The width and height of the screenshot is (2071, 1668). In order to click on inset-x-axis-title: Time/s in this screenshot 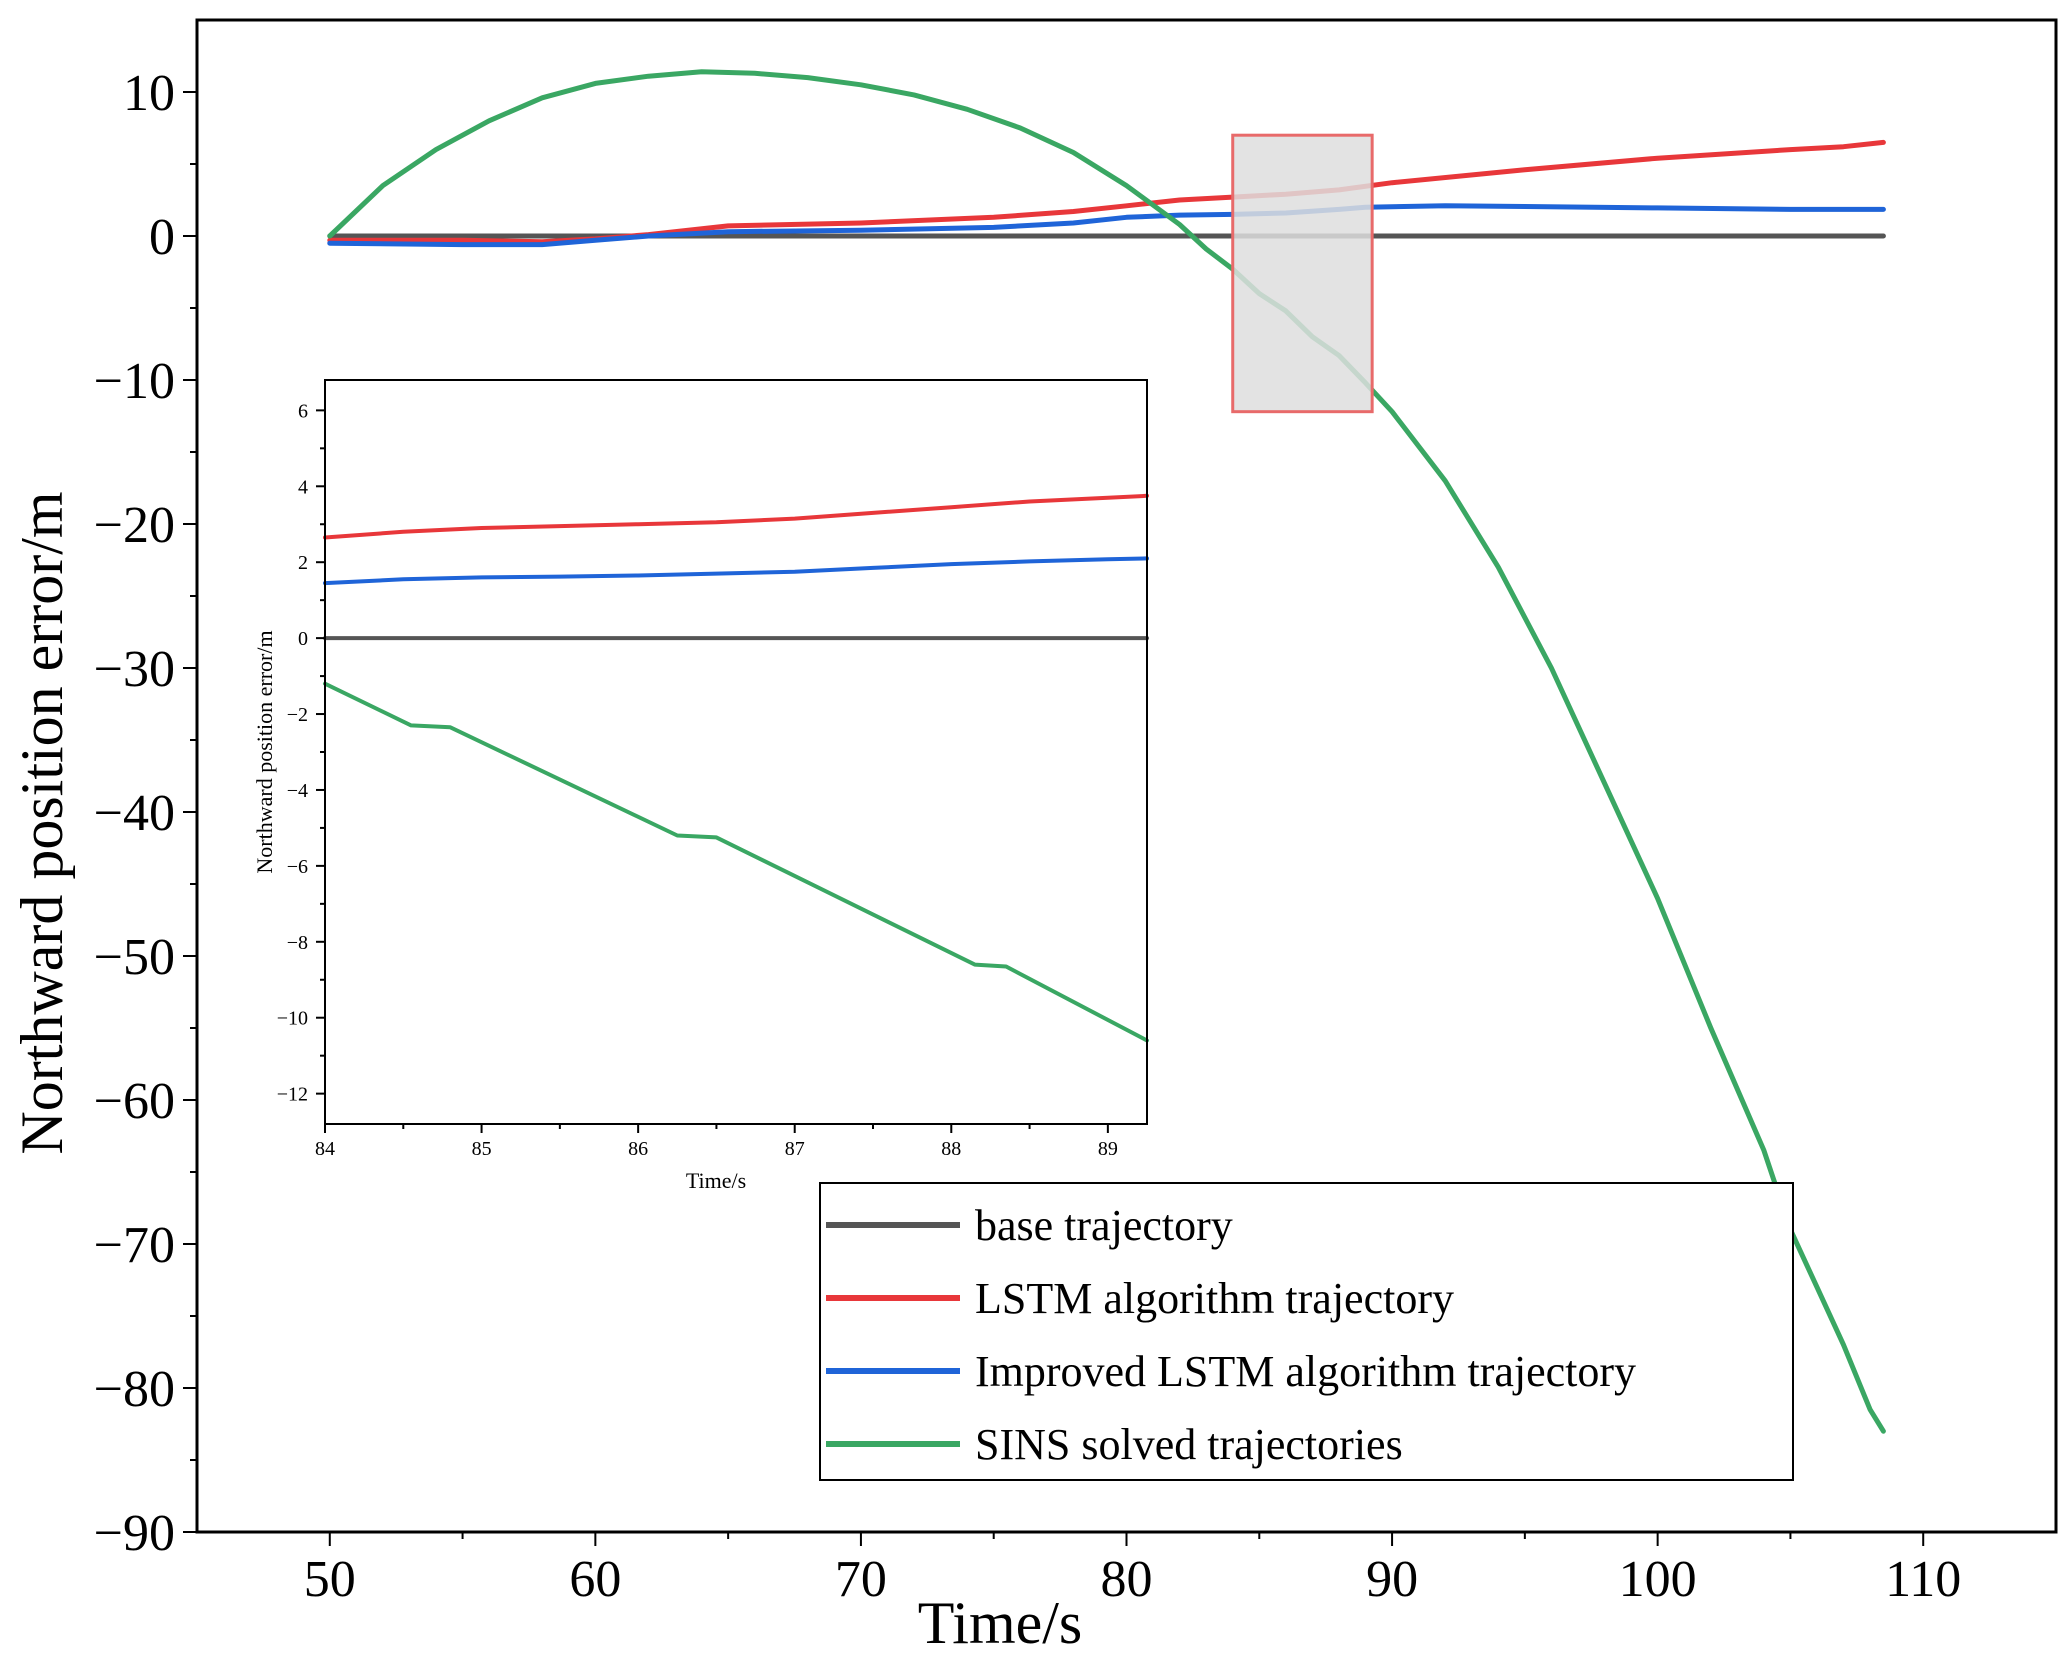, I will do `click(716, 1180)`.